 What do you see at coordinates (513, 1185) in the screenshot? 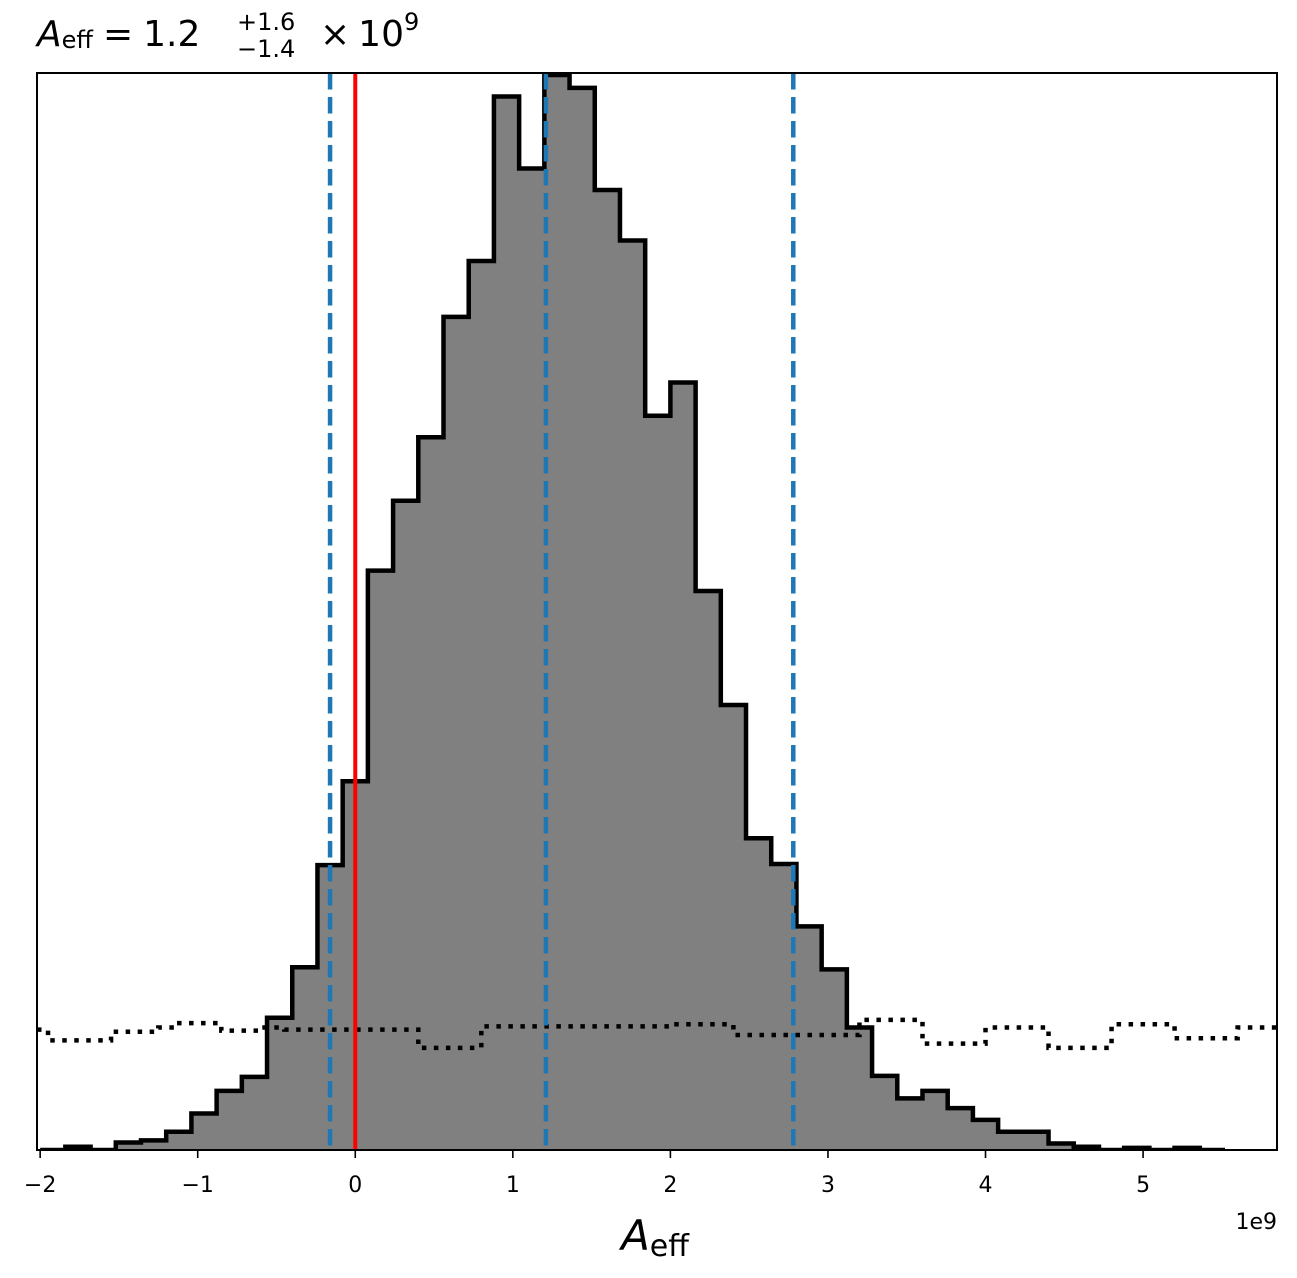
I see `x-tick-label-3: 1` at bounding box center [513, 1185].